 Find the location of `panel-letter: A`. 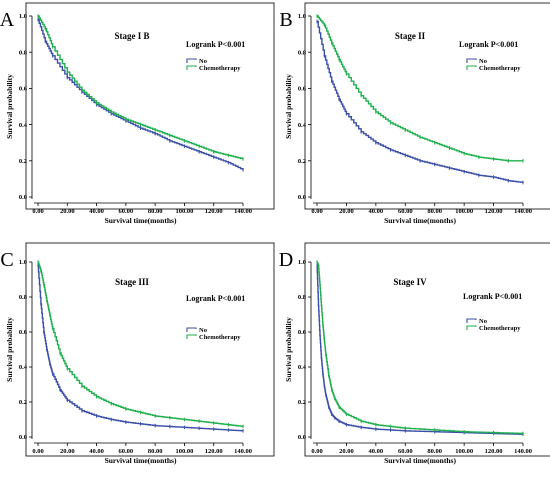

panel-letter: A is located at coordinates (7, 20).